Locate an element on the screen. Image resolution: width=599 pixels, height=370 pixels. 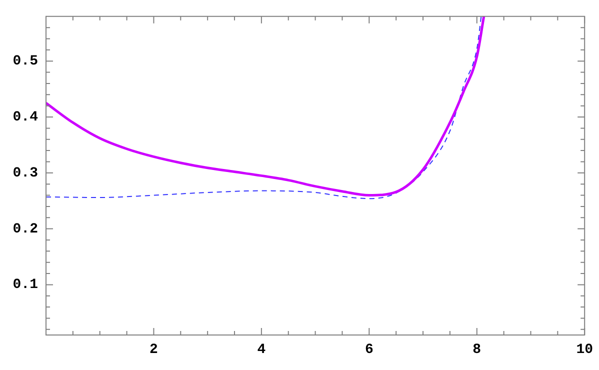
x-tick-label: 10 is located at coordinates (585, 350).